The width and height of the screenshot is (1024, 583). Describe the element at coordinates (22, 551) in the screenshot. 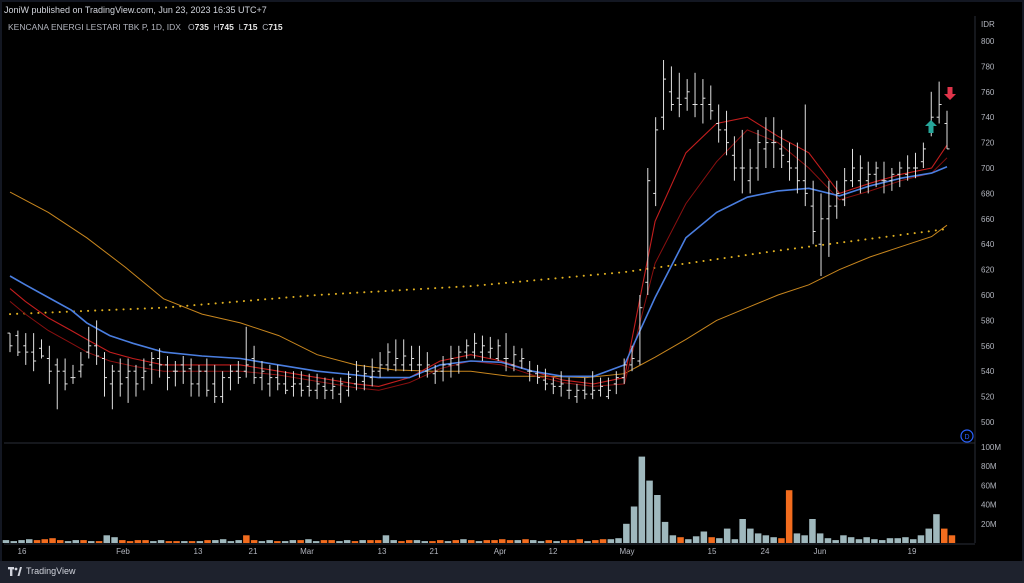

I see `time-tick-label: 16` at that location.